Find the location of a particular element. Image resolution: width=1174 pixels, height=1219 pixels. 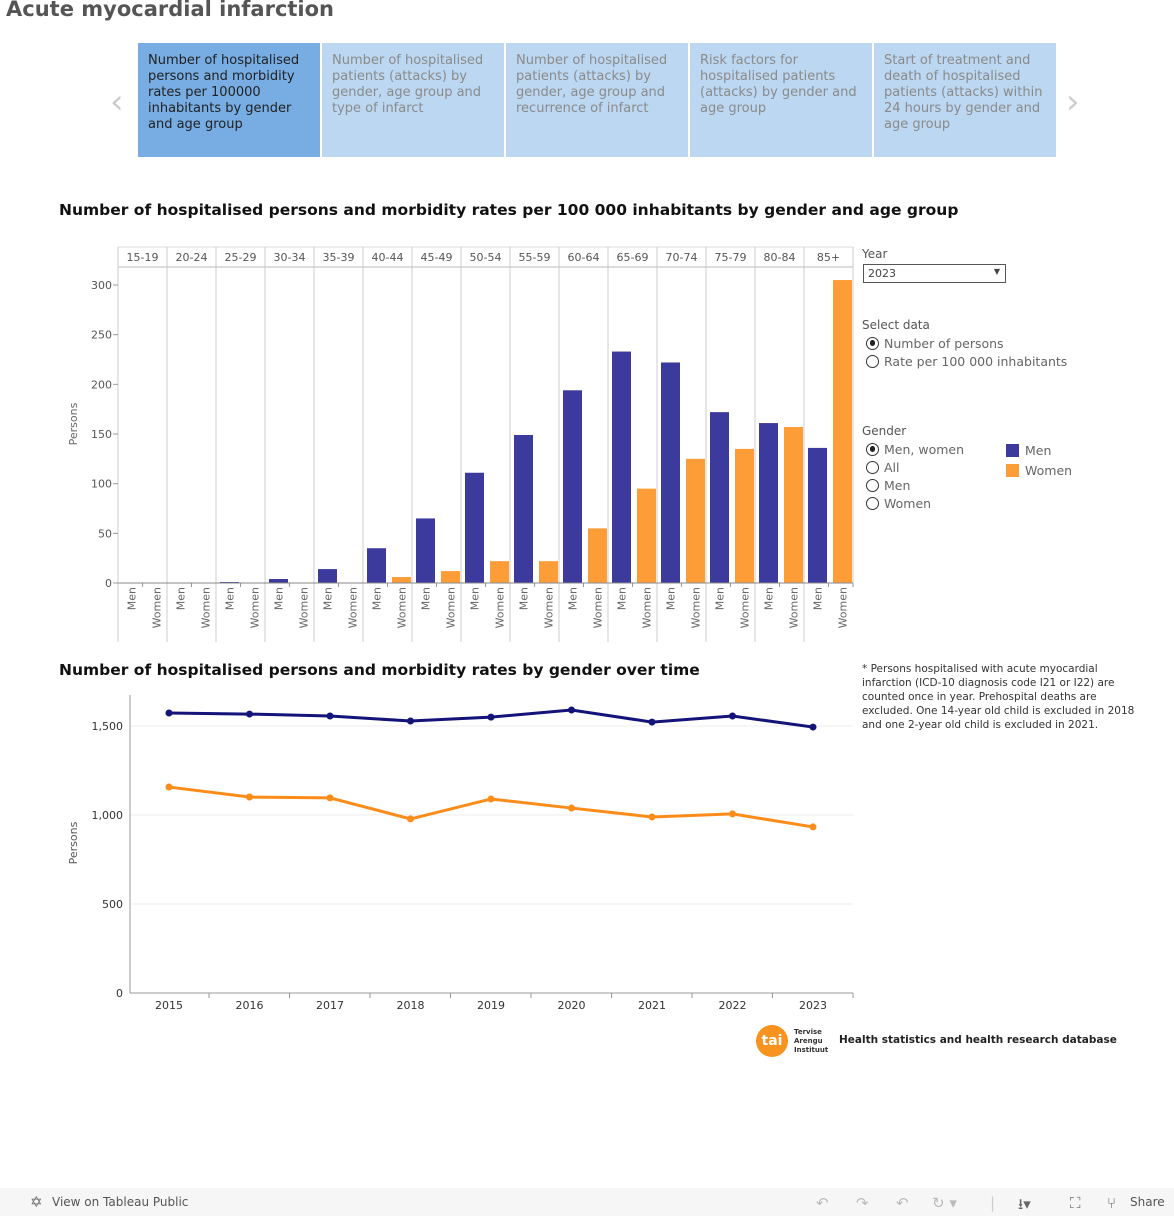

point-men-2020 is located at coordinates (571, 710).